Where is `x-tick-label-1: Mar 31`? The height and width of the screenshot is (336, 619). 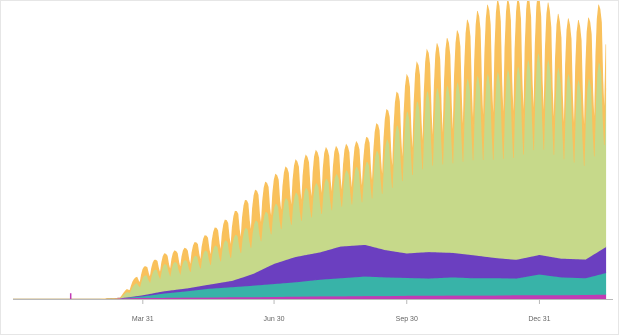 x-tick-label-1: Mar 31 is located at coordinates (143, 319).